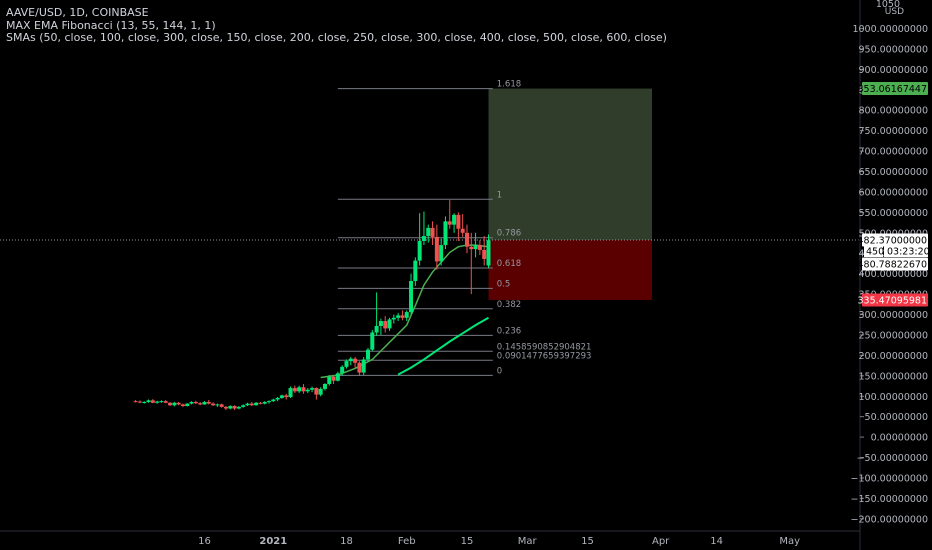 Image resolution: width=932 pixels, height=550 pixels. I want to click on y-tick-label: 400.00000000, so click(893, 274).